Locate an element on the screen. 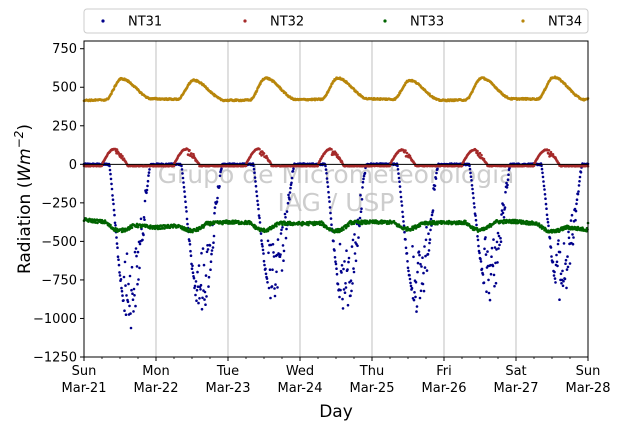 The width and height of the screenshot is (622, 431). point-nt33 is located at coordinates (132, 228).